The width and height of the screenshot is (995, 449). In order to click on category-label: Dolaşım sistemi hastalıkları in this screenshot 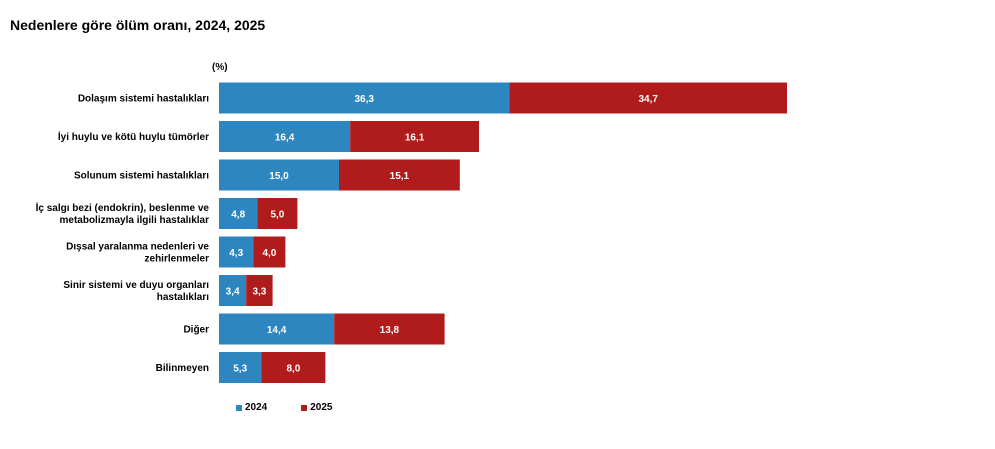, I will do `click(143, 99)`.